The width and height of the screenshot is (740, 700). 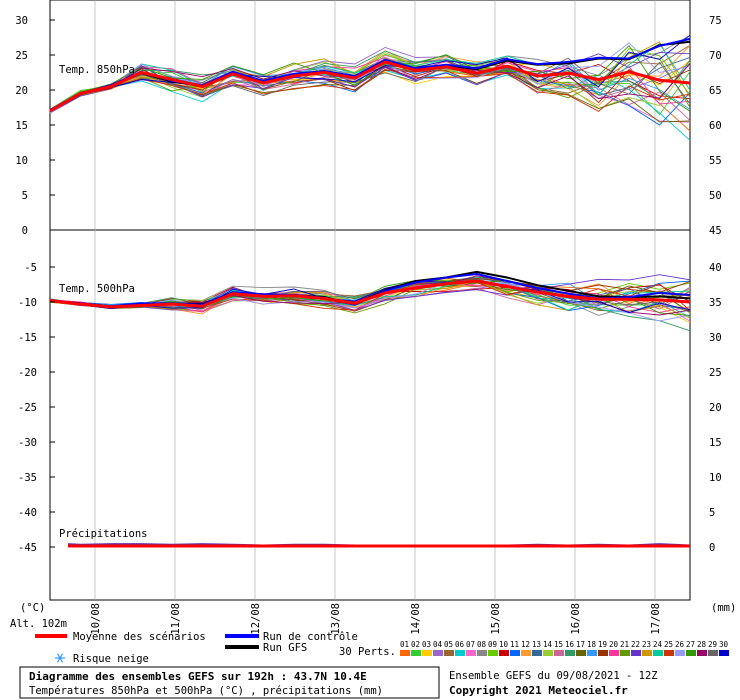 What do you see at coordinates (715, 91) in the screenshot?
I see `y2-tick-label: 65` at bounding box center [715, 91].